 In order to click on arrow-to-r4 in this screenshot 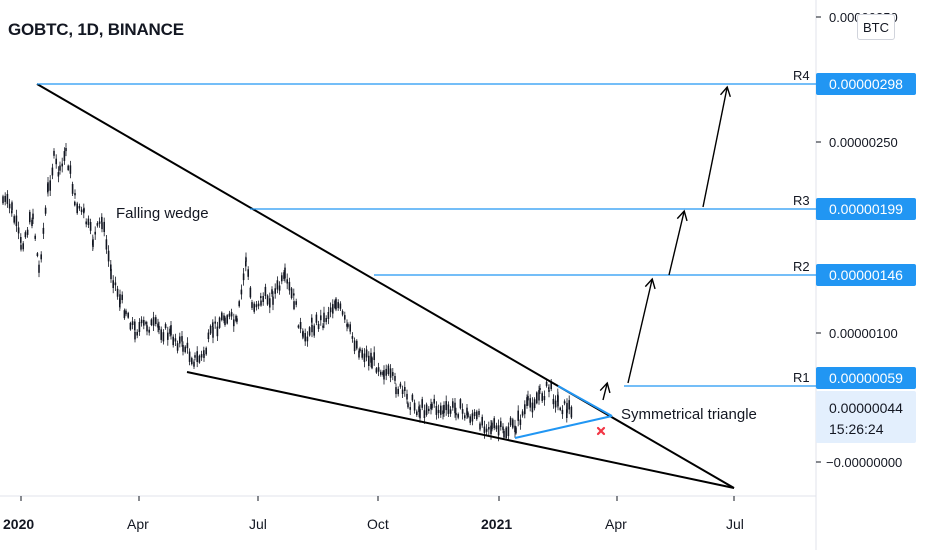, I will do `click(716, 146)`.